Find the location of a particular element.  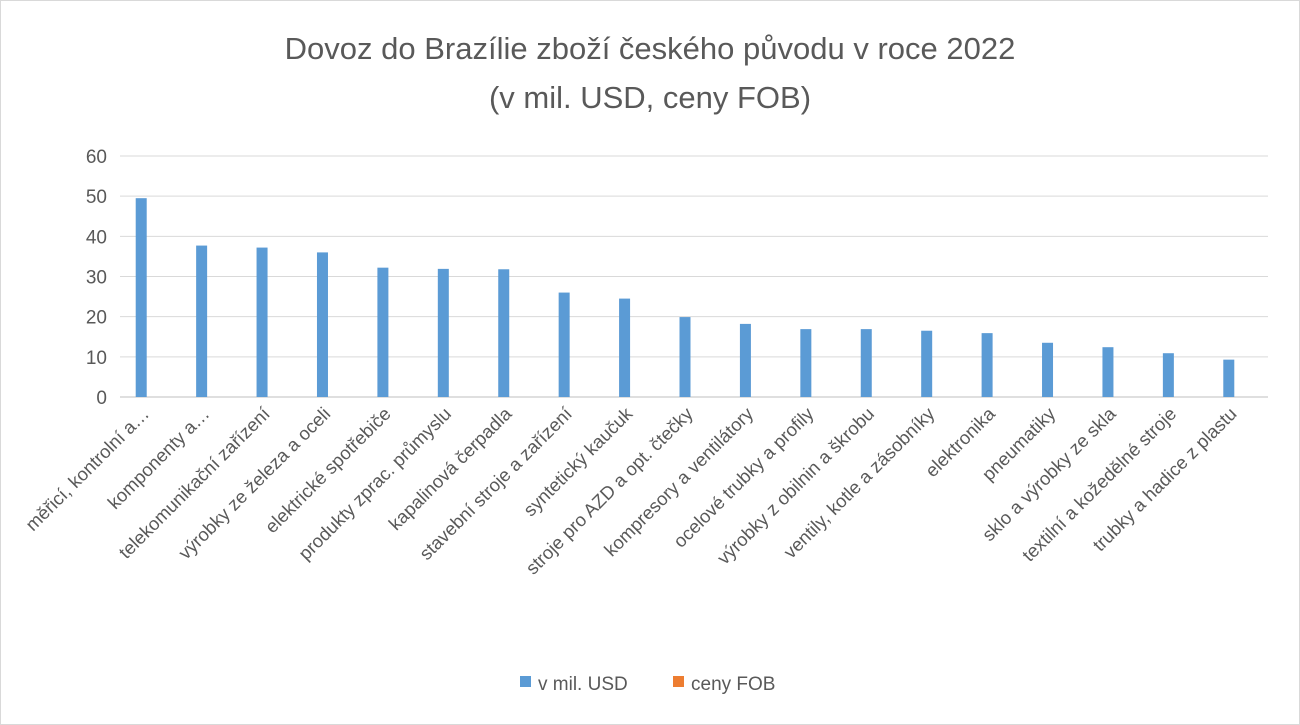

y-axis: 0 10 20 30 40 50 60 is located at coordinates (96, 278).